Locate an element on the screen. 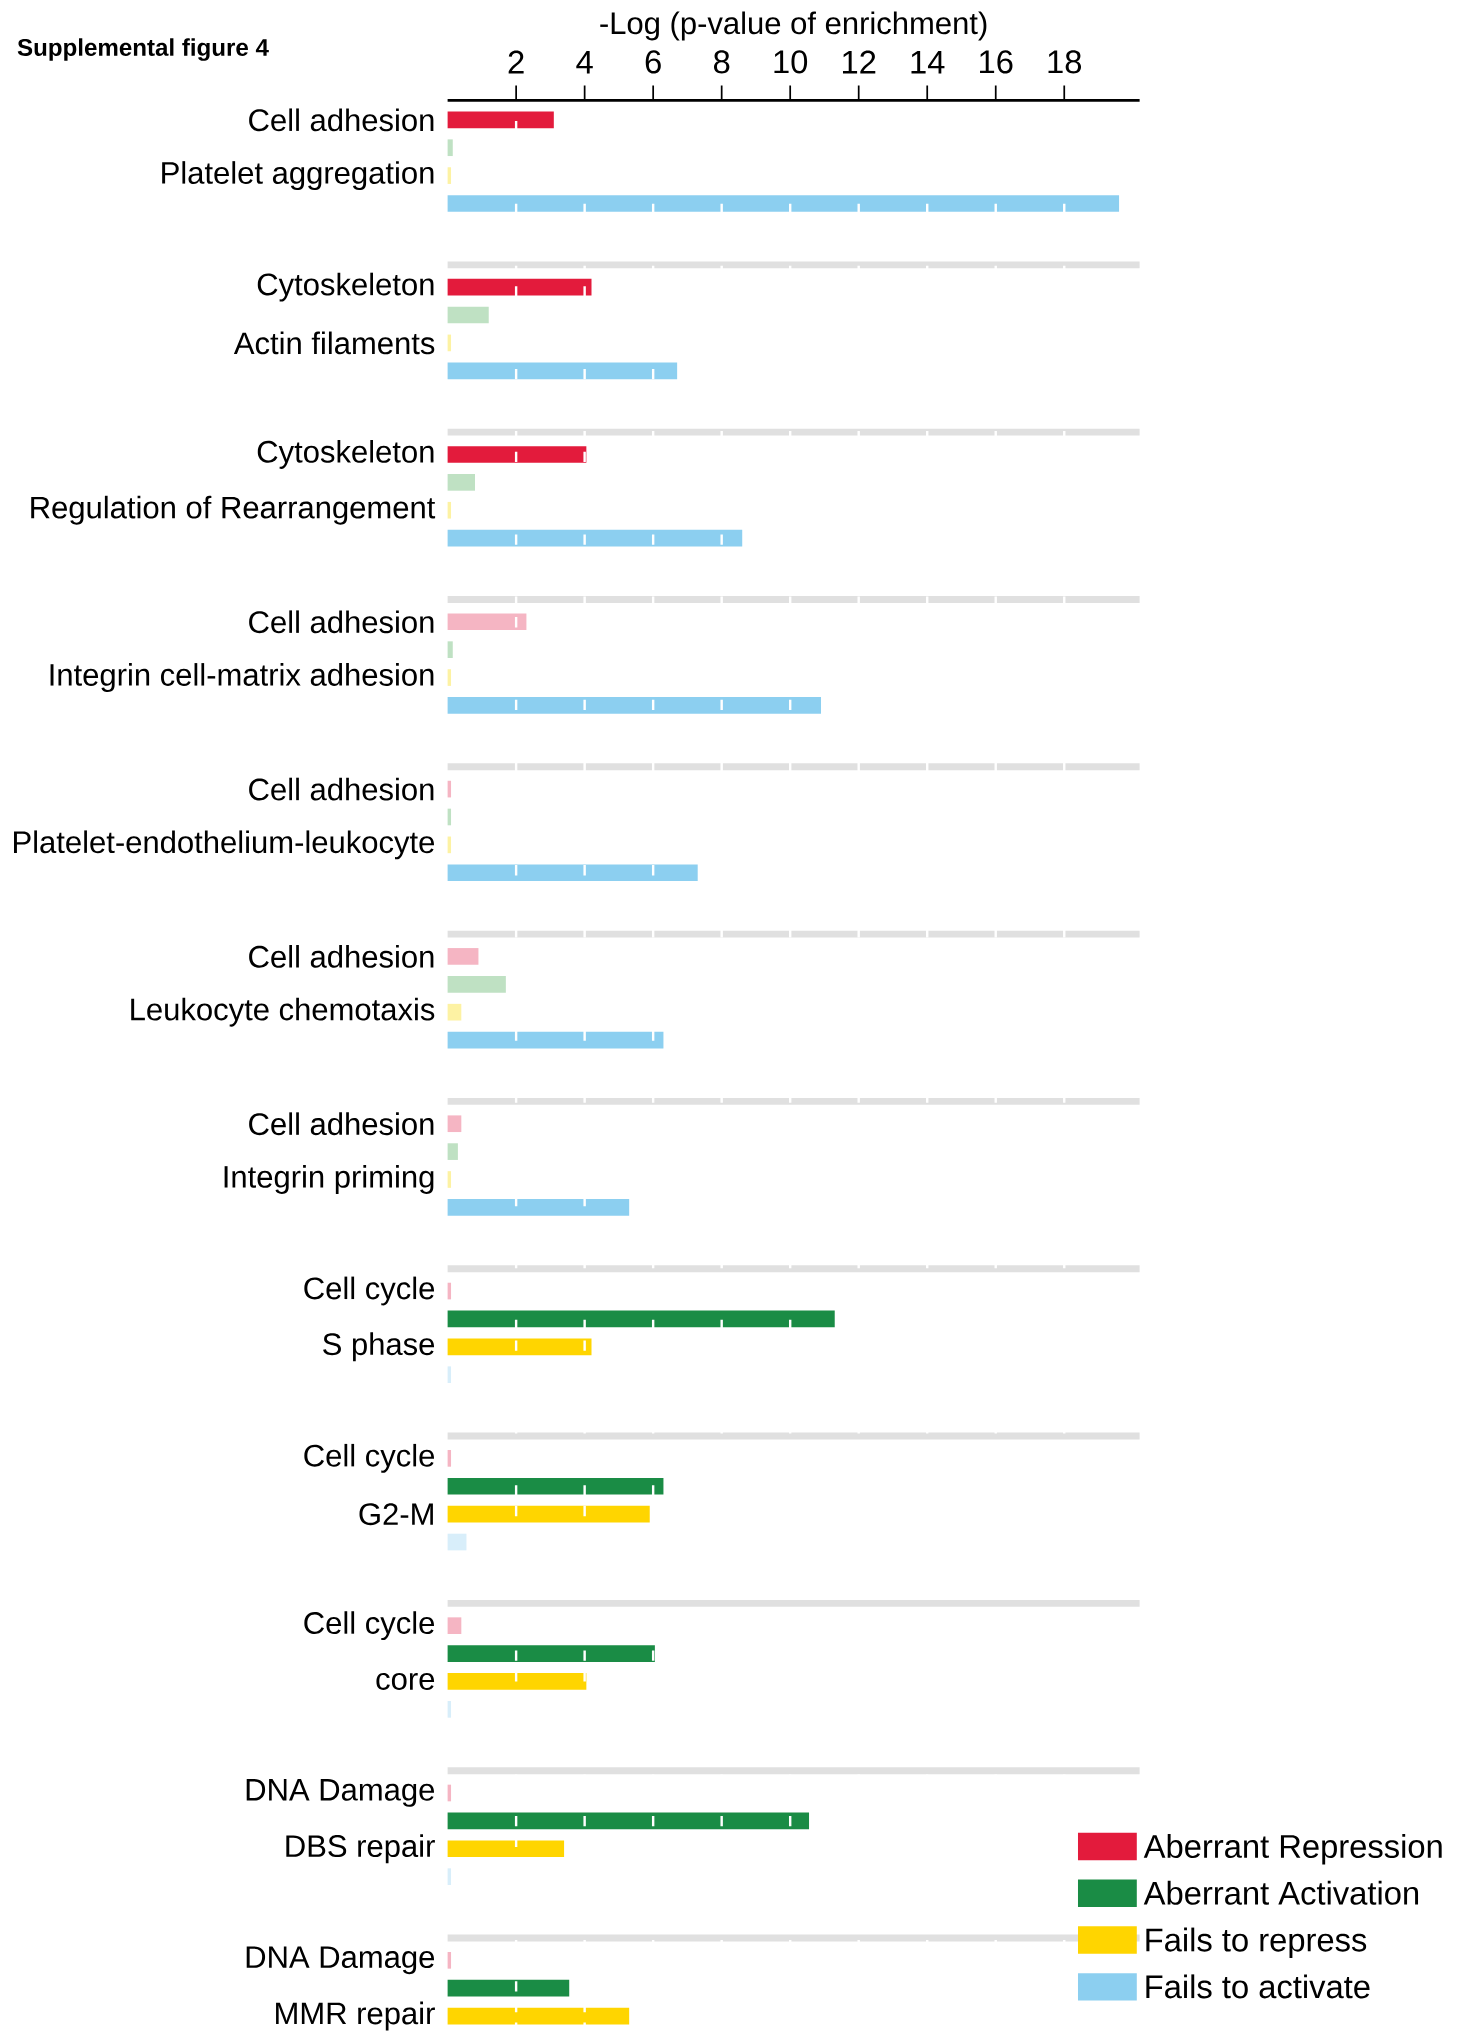  x-tick-label: 10 is located at coordinates (791, 62).